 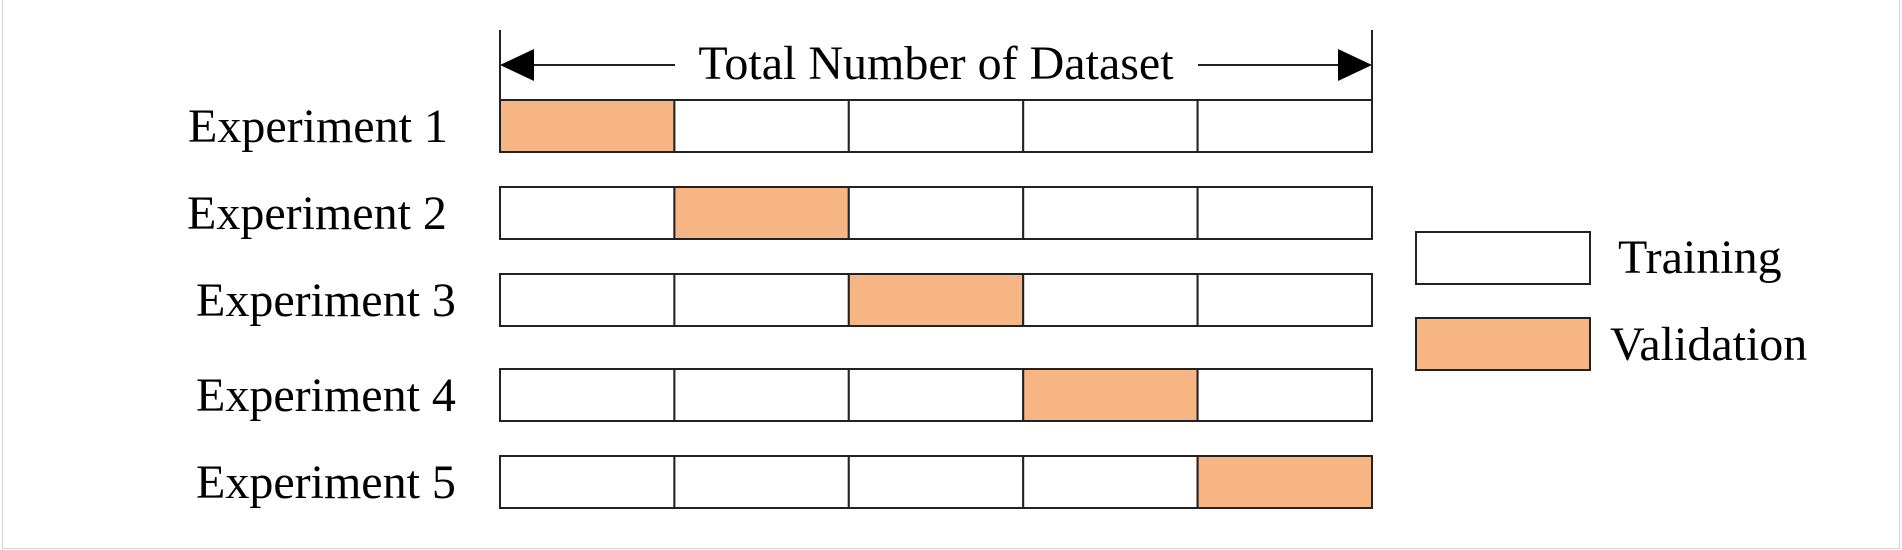 I want to click on dataset-title: Total Number of Dataset, so click(x=936, y=63).